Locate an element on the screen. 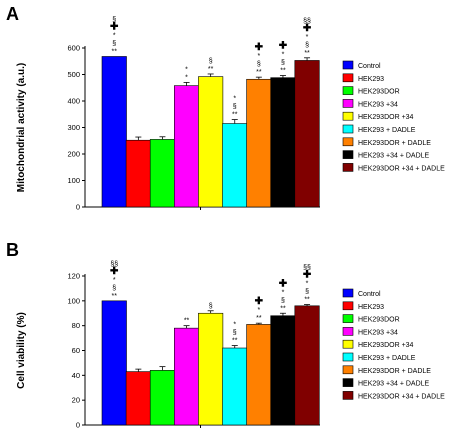  y-tick-label: 600 is located at coordinates (73, 48).